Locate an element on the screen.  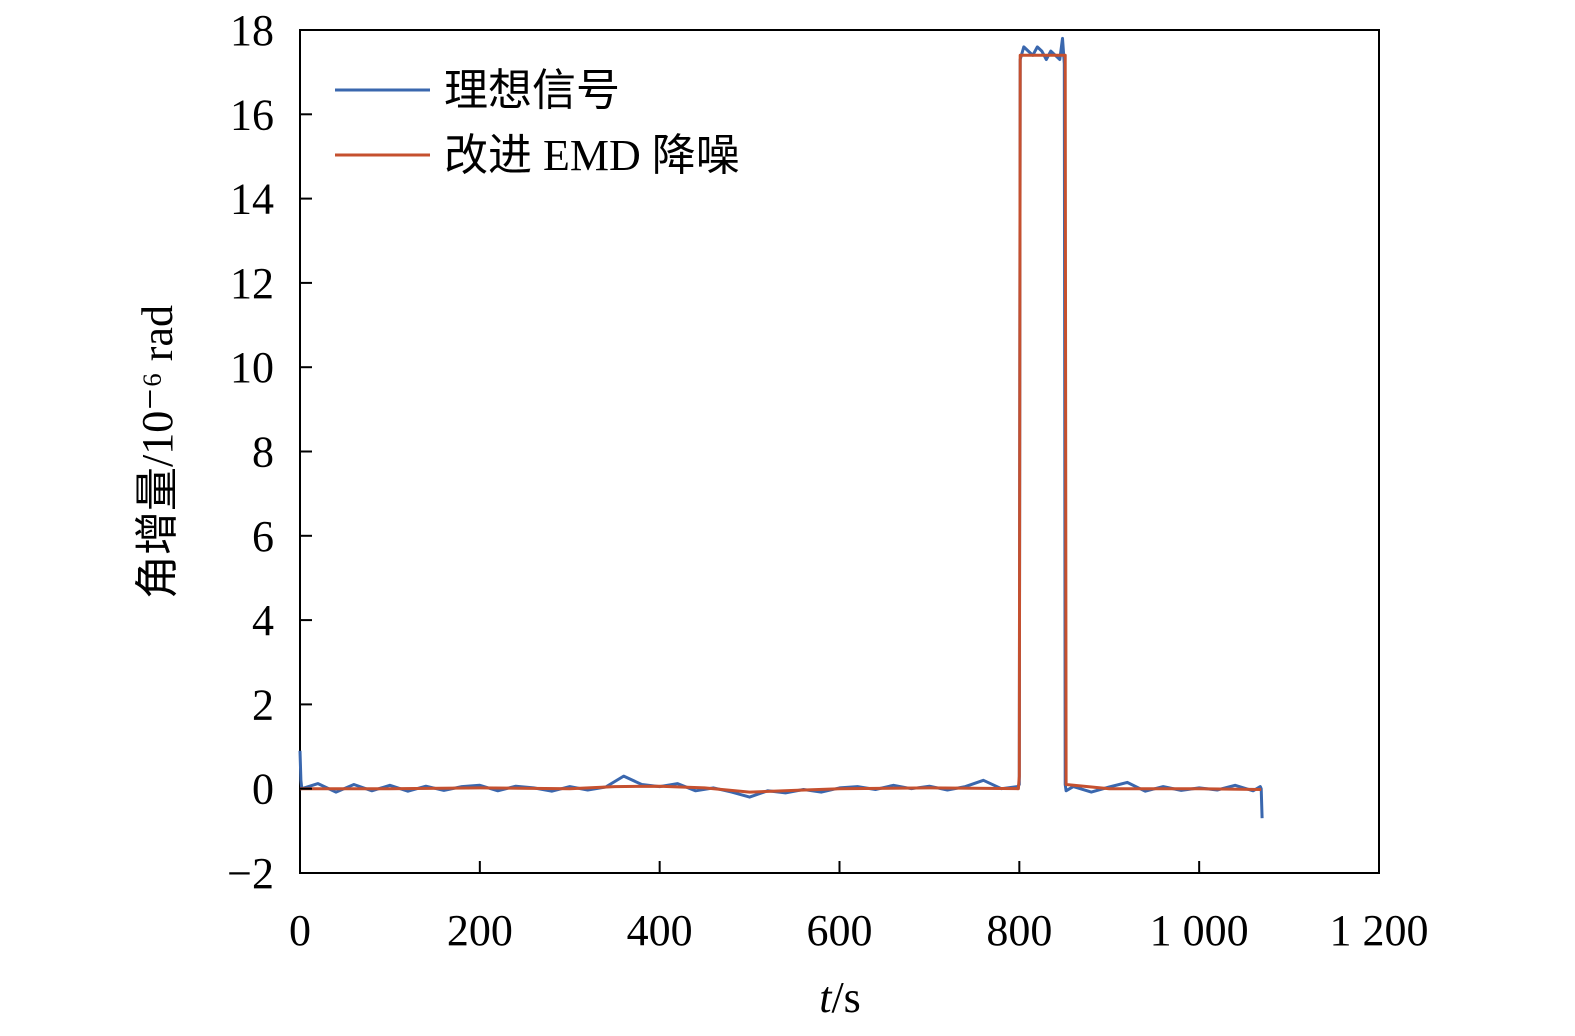
x-tick-label: 1 000 is located at coordinates (1199, 930).